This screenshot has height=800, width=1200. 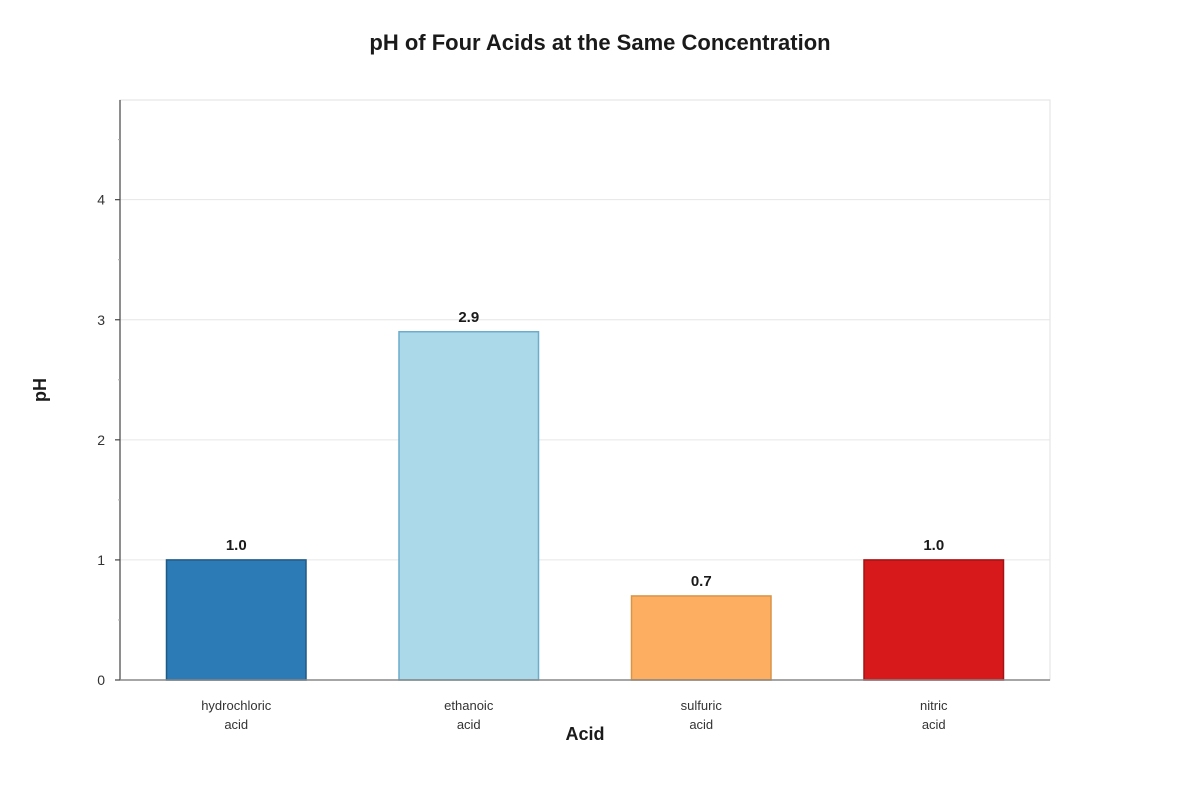 What do you see at coordinates (468, 317) in the screenshot?
I see `data-label: 2.9` at bounding box center [468, 317].